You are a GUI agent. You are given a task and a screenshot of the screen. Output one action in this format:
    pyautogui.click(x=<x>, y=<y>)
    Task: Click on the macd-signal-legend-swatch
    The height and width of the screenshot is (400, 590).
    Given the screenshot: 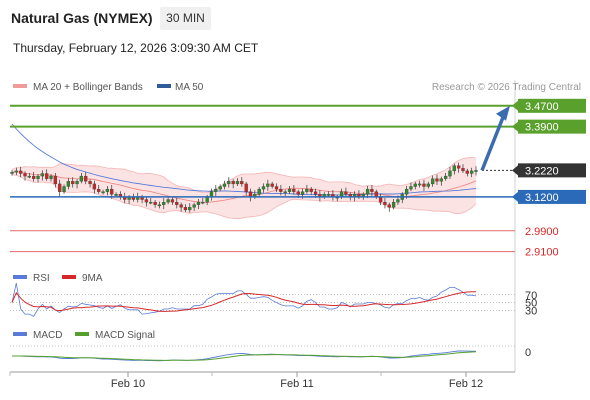 What is the action you would take?
    pyautogui.click(x=82, y=334)
    